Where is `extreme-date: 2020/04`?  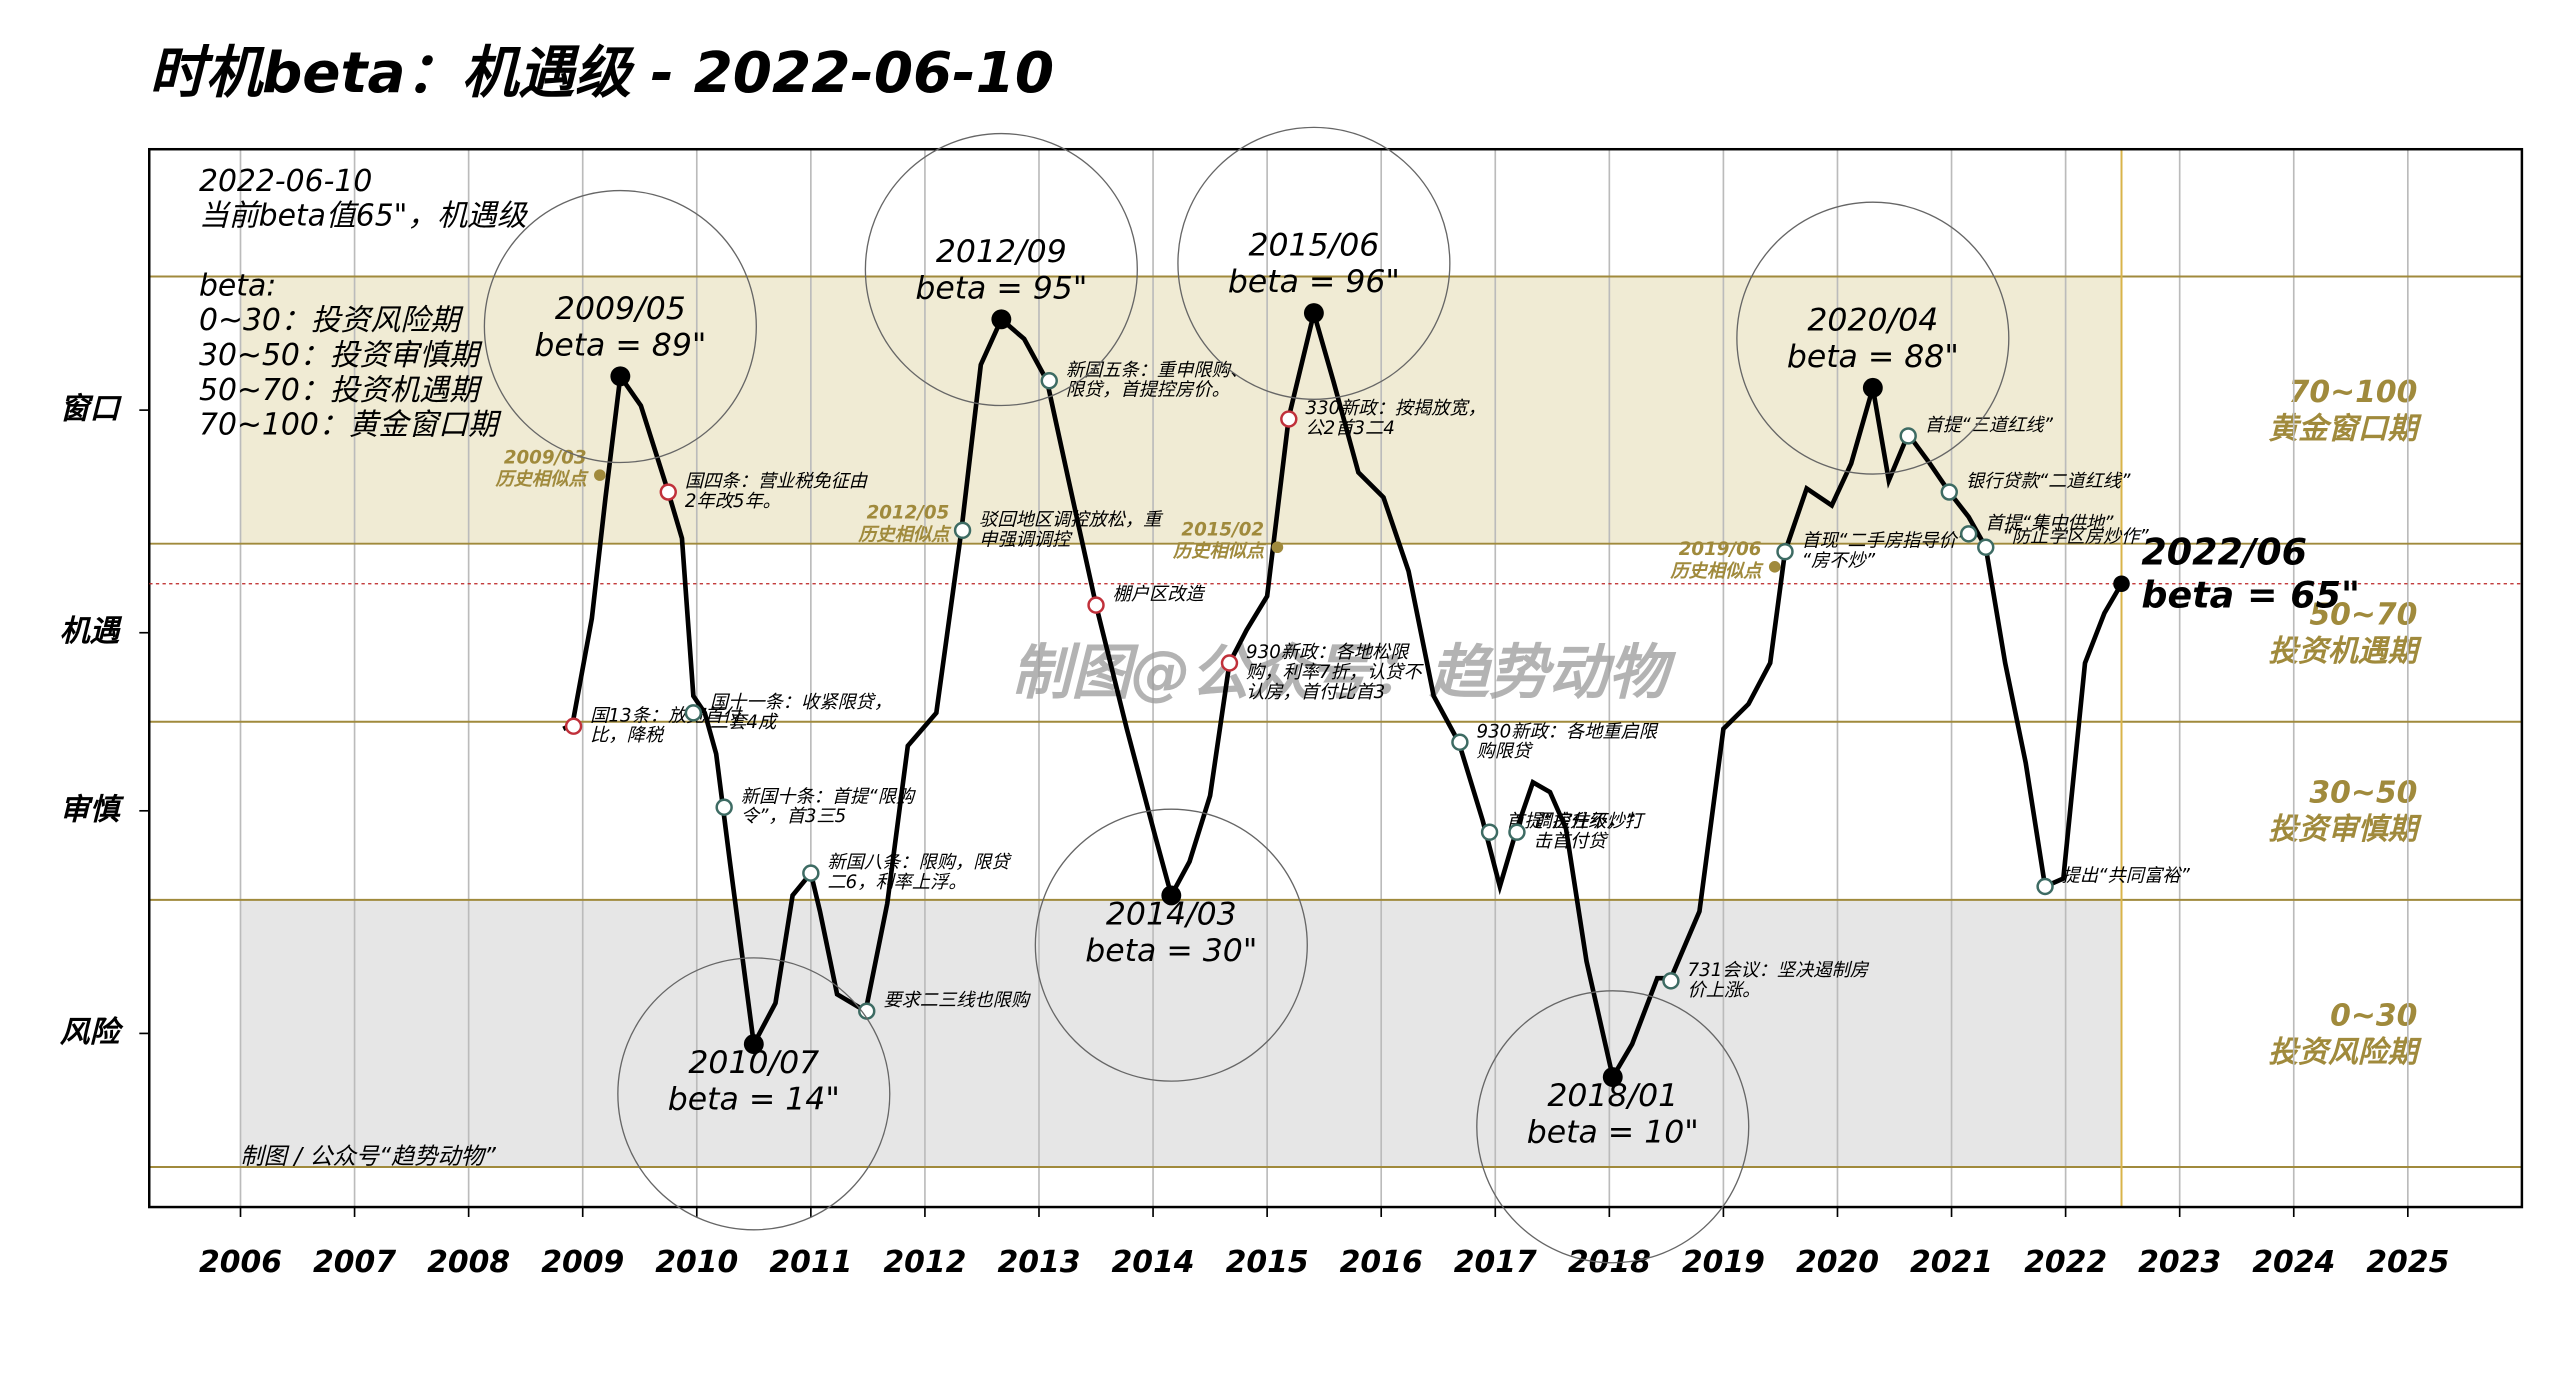
extreme-date: 2020/04 is located at coordinates (1872, 321).